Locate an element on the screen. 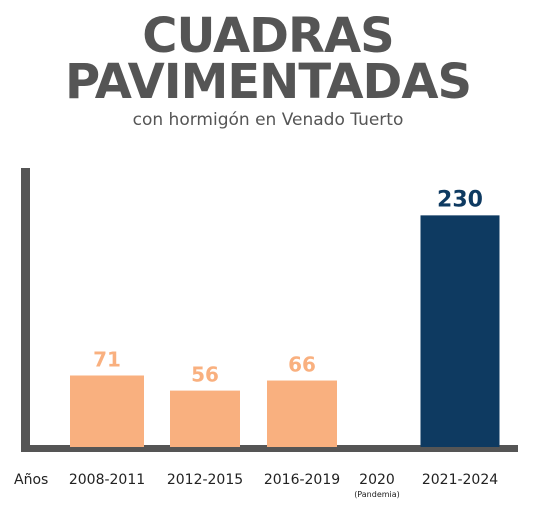 This screenshot has height=520, width=536. x-tick-label: 2016-2019 is located at coordinates (302, 480).